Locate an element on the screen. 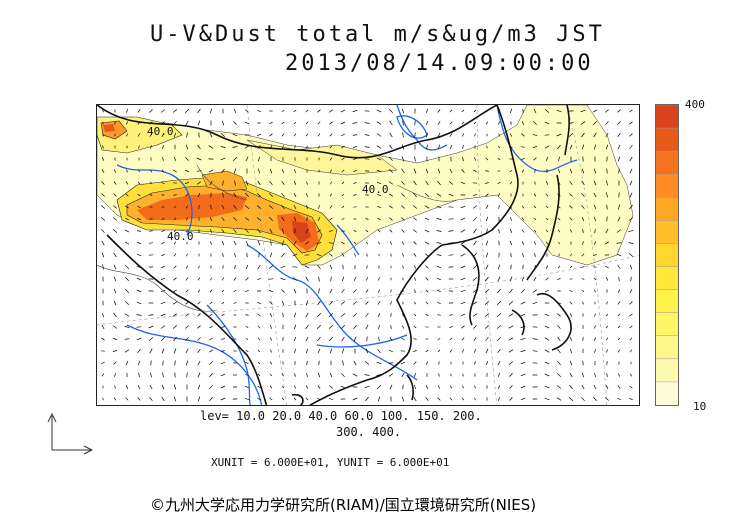  taiwan is located at coordinates (410, 387).